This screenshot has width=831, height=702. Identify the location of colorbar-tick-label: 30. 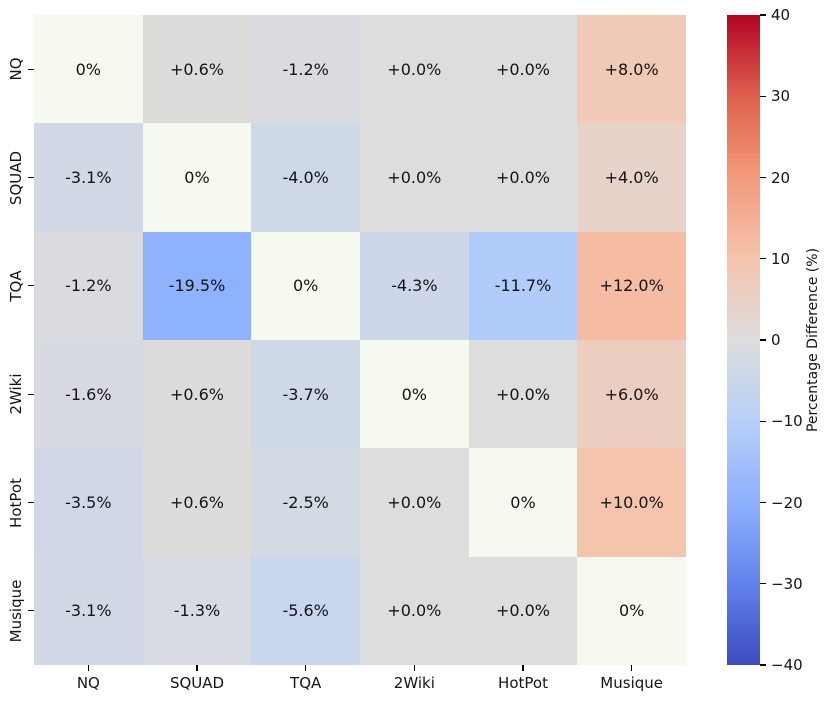
(781, 96).